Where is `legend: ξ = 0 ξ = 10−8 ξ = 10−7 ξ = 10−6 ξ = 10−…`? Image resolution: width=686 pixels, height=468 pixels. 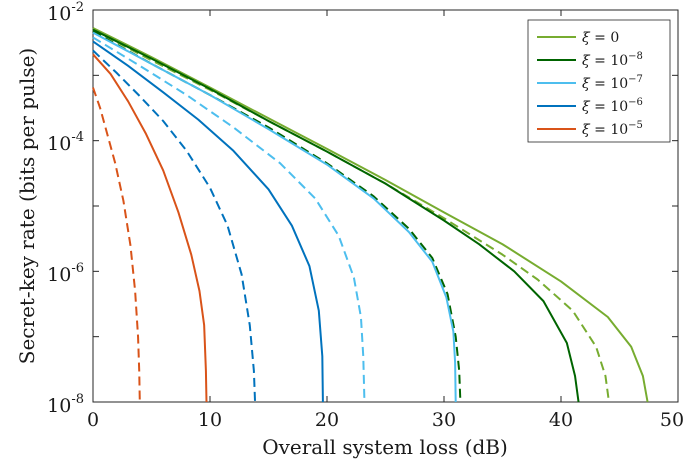
legend: ξ = 0 ξ = 10−8 ξ = 10−7 ξ = 10−6 ξ = 10−… is located at coordinates (599, 81).